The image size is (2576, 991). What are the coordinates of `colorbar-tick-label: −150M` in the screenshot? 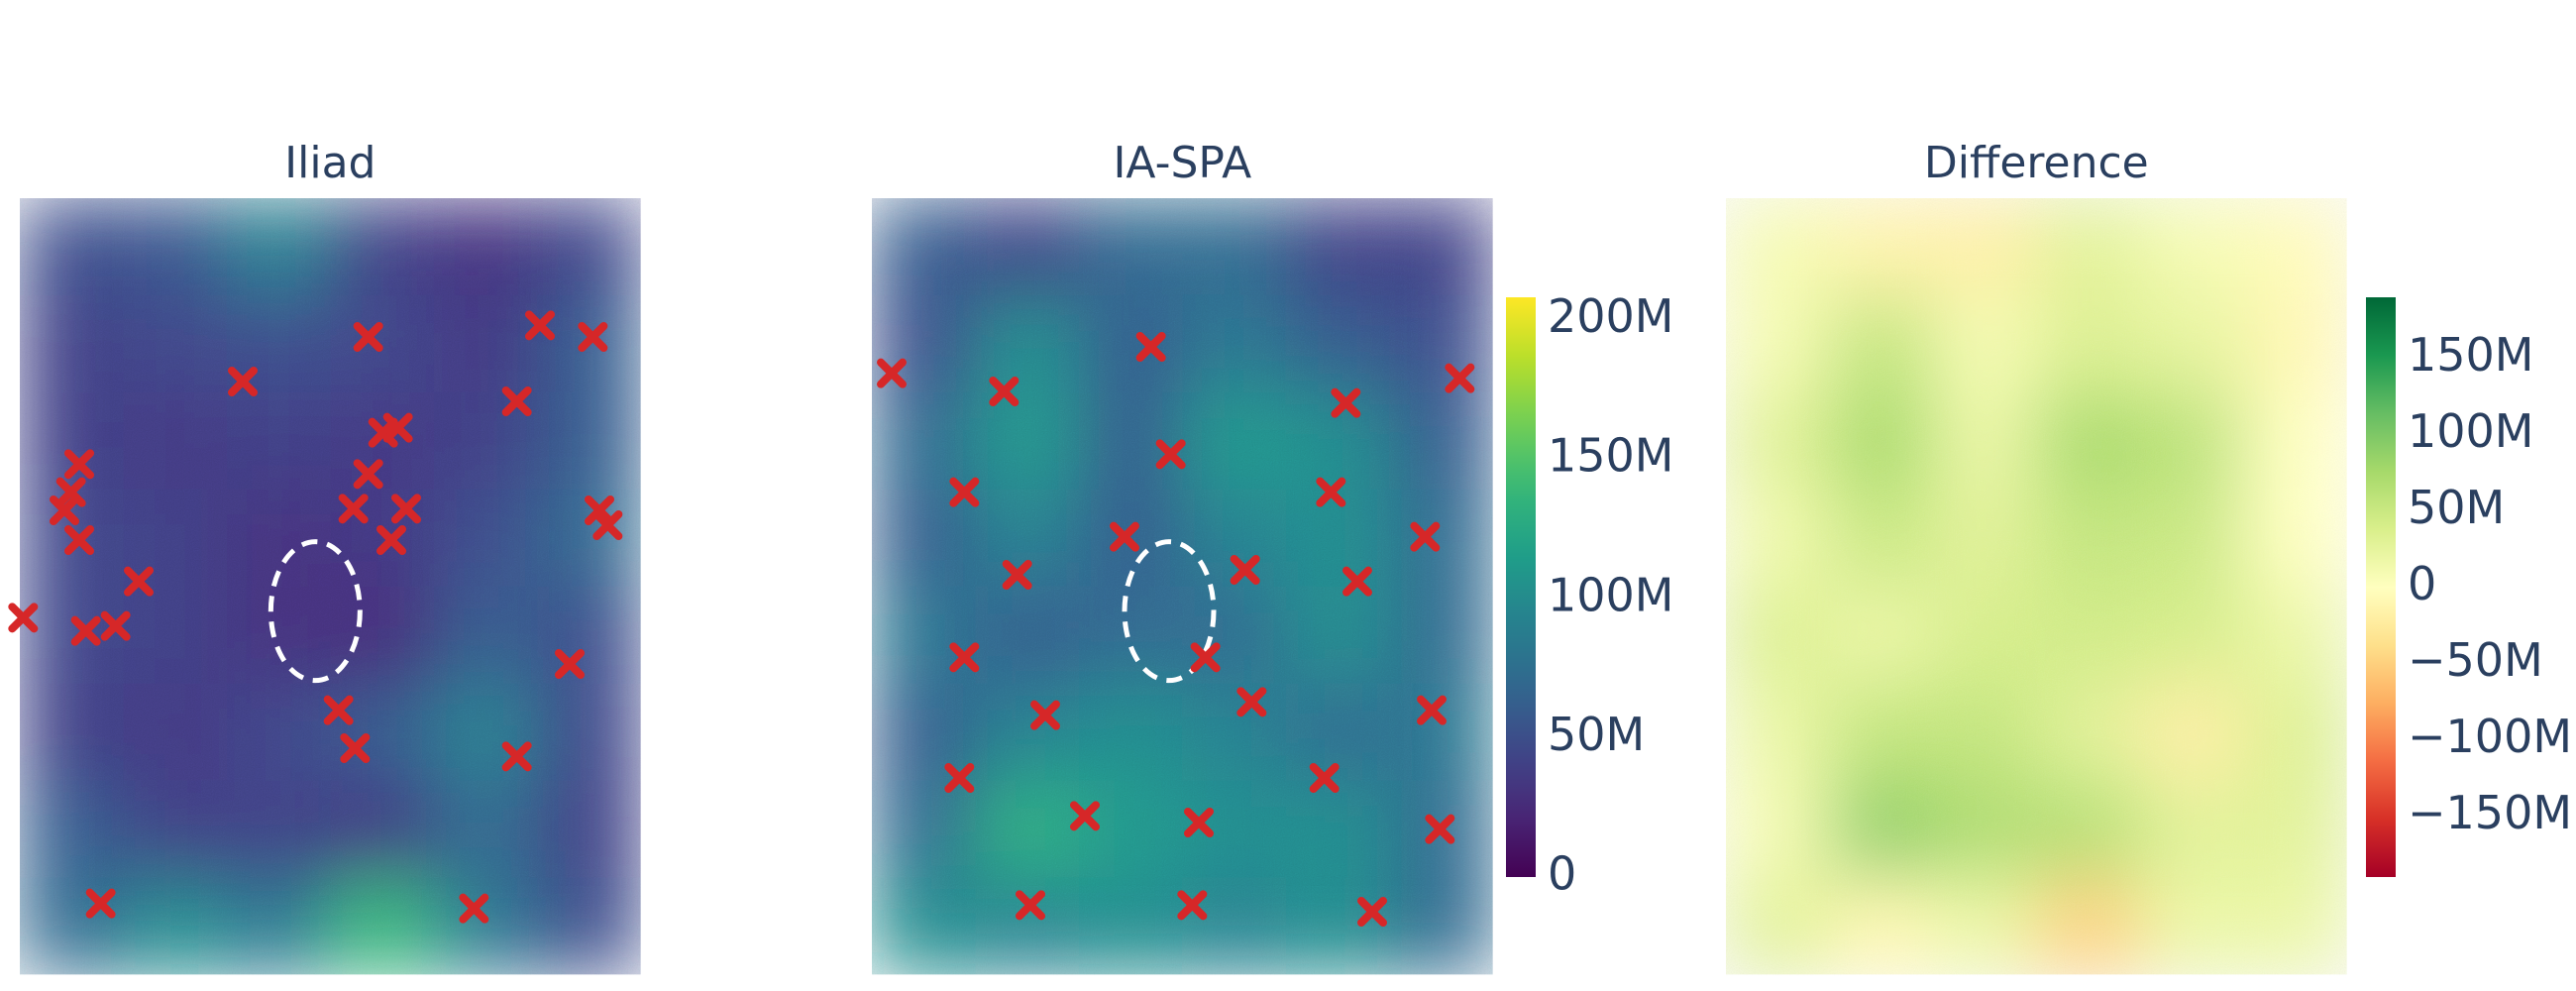 It's located at (2490, 812).